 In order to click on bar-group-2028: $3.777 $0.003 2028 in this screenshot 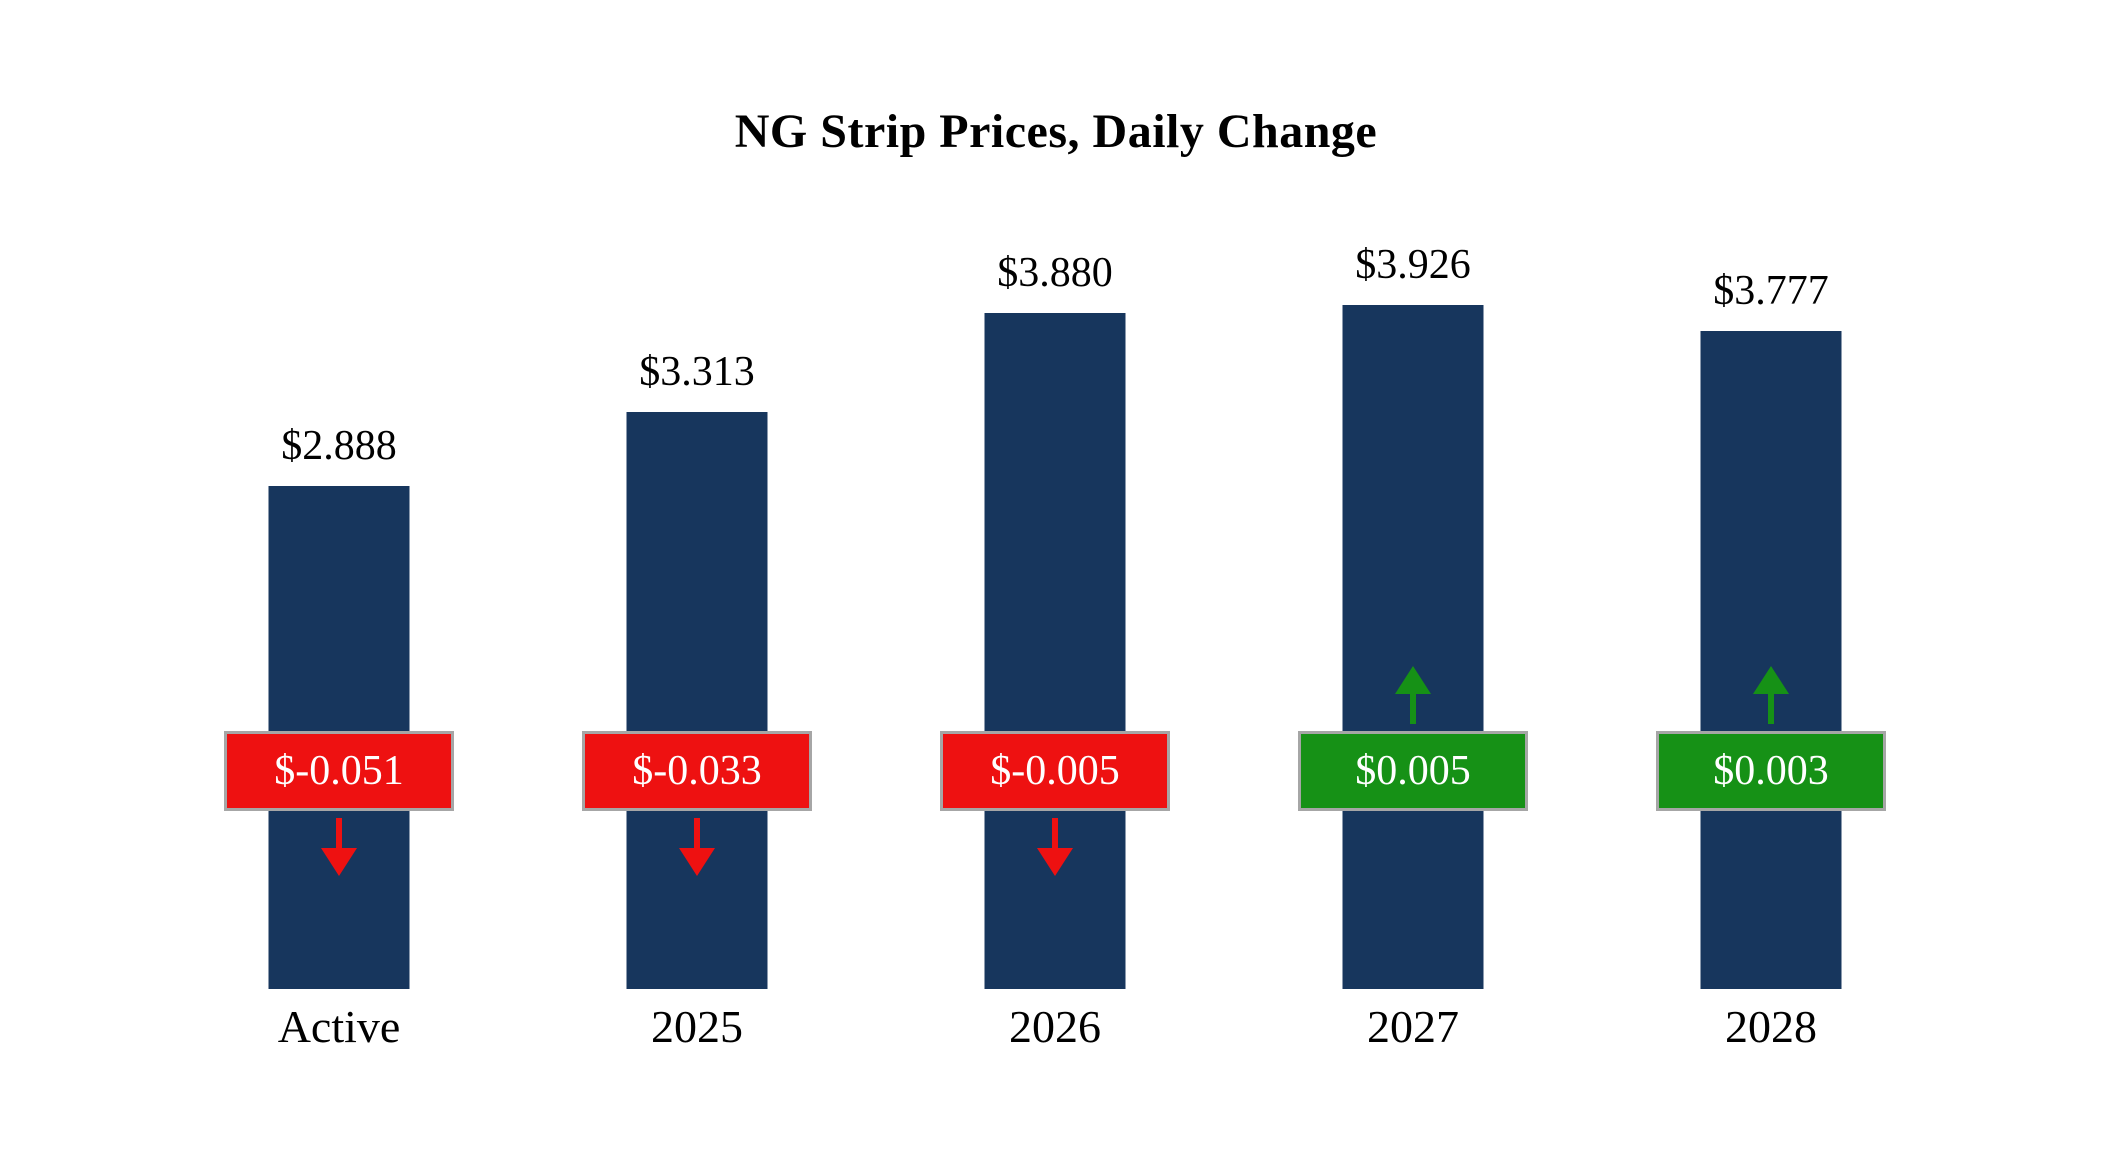, I will do `click(1771, 576)`.